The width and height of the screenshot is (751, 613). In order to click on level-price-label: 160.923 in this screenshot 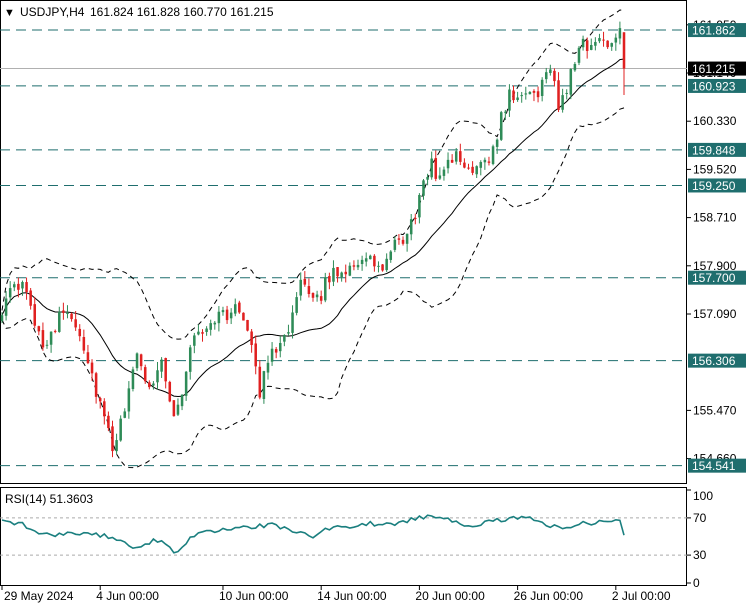, I will do `click(714, 86)`.